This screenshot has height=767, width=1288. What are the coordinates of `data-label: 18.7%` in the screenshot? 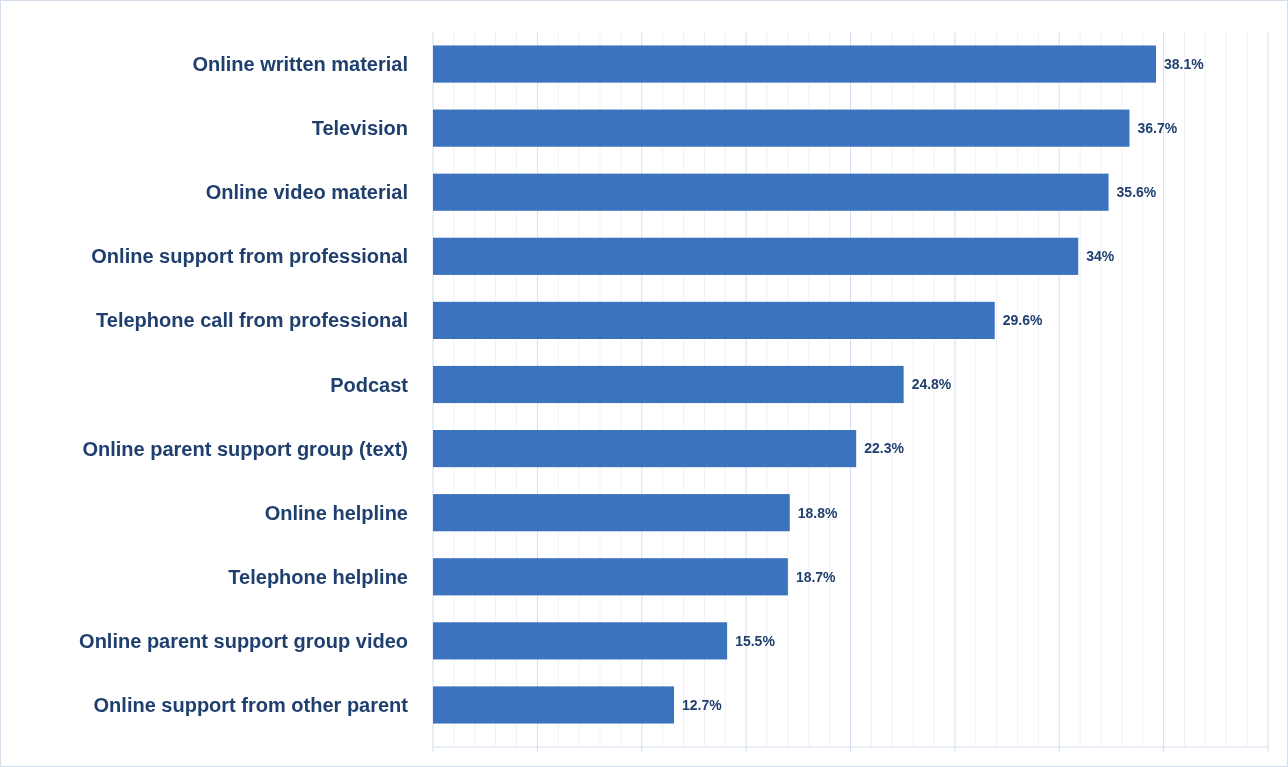 It's located at (816, 576).